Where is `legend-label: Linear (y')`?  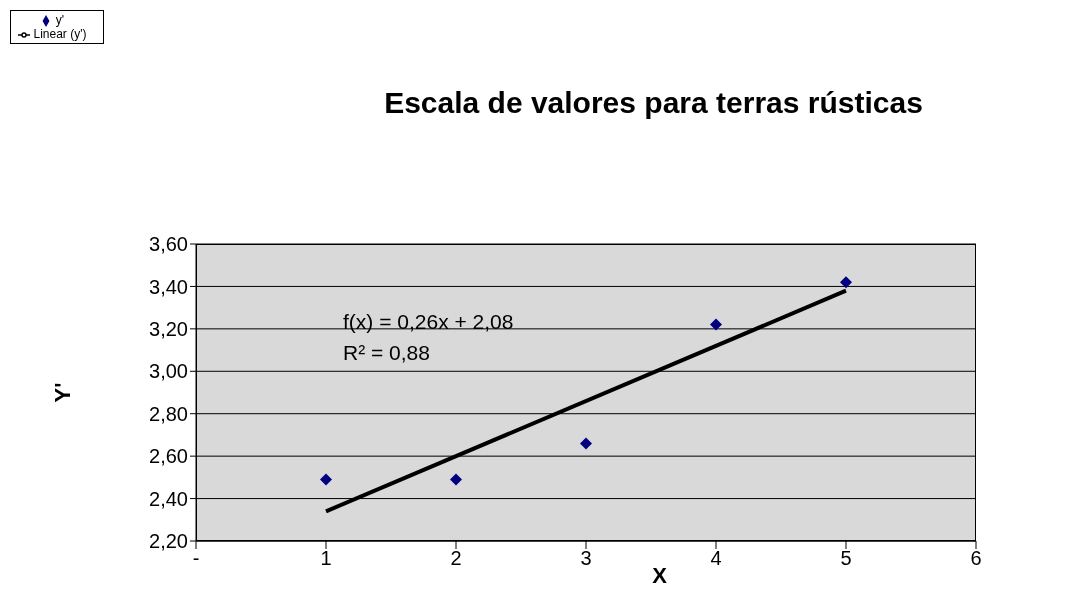
legend-label: Linear (y') is located at coordinates (60, 34).